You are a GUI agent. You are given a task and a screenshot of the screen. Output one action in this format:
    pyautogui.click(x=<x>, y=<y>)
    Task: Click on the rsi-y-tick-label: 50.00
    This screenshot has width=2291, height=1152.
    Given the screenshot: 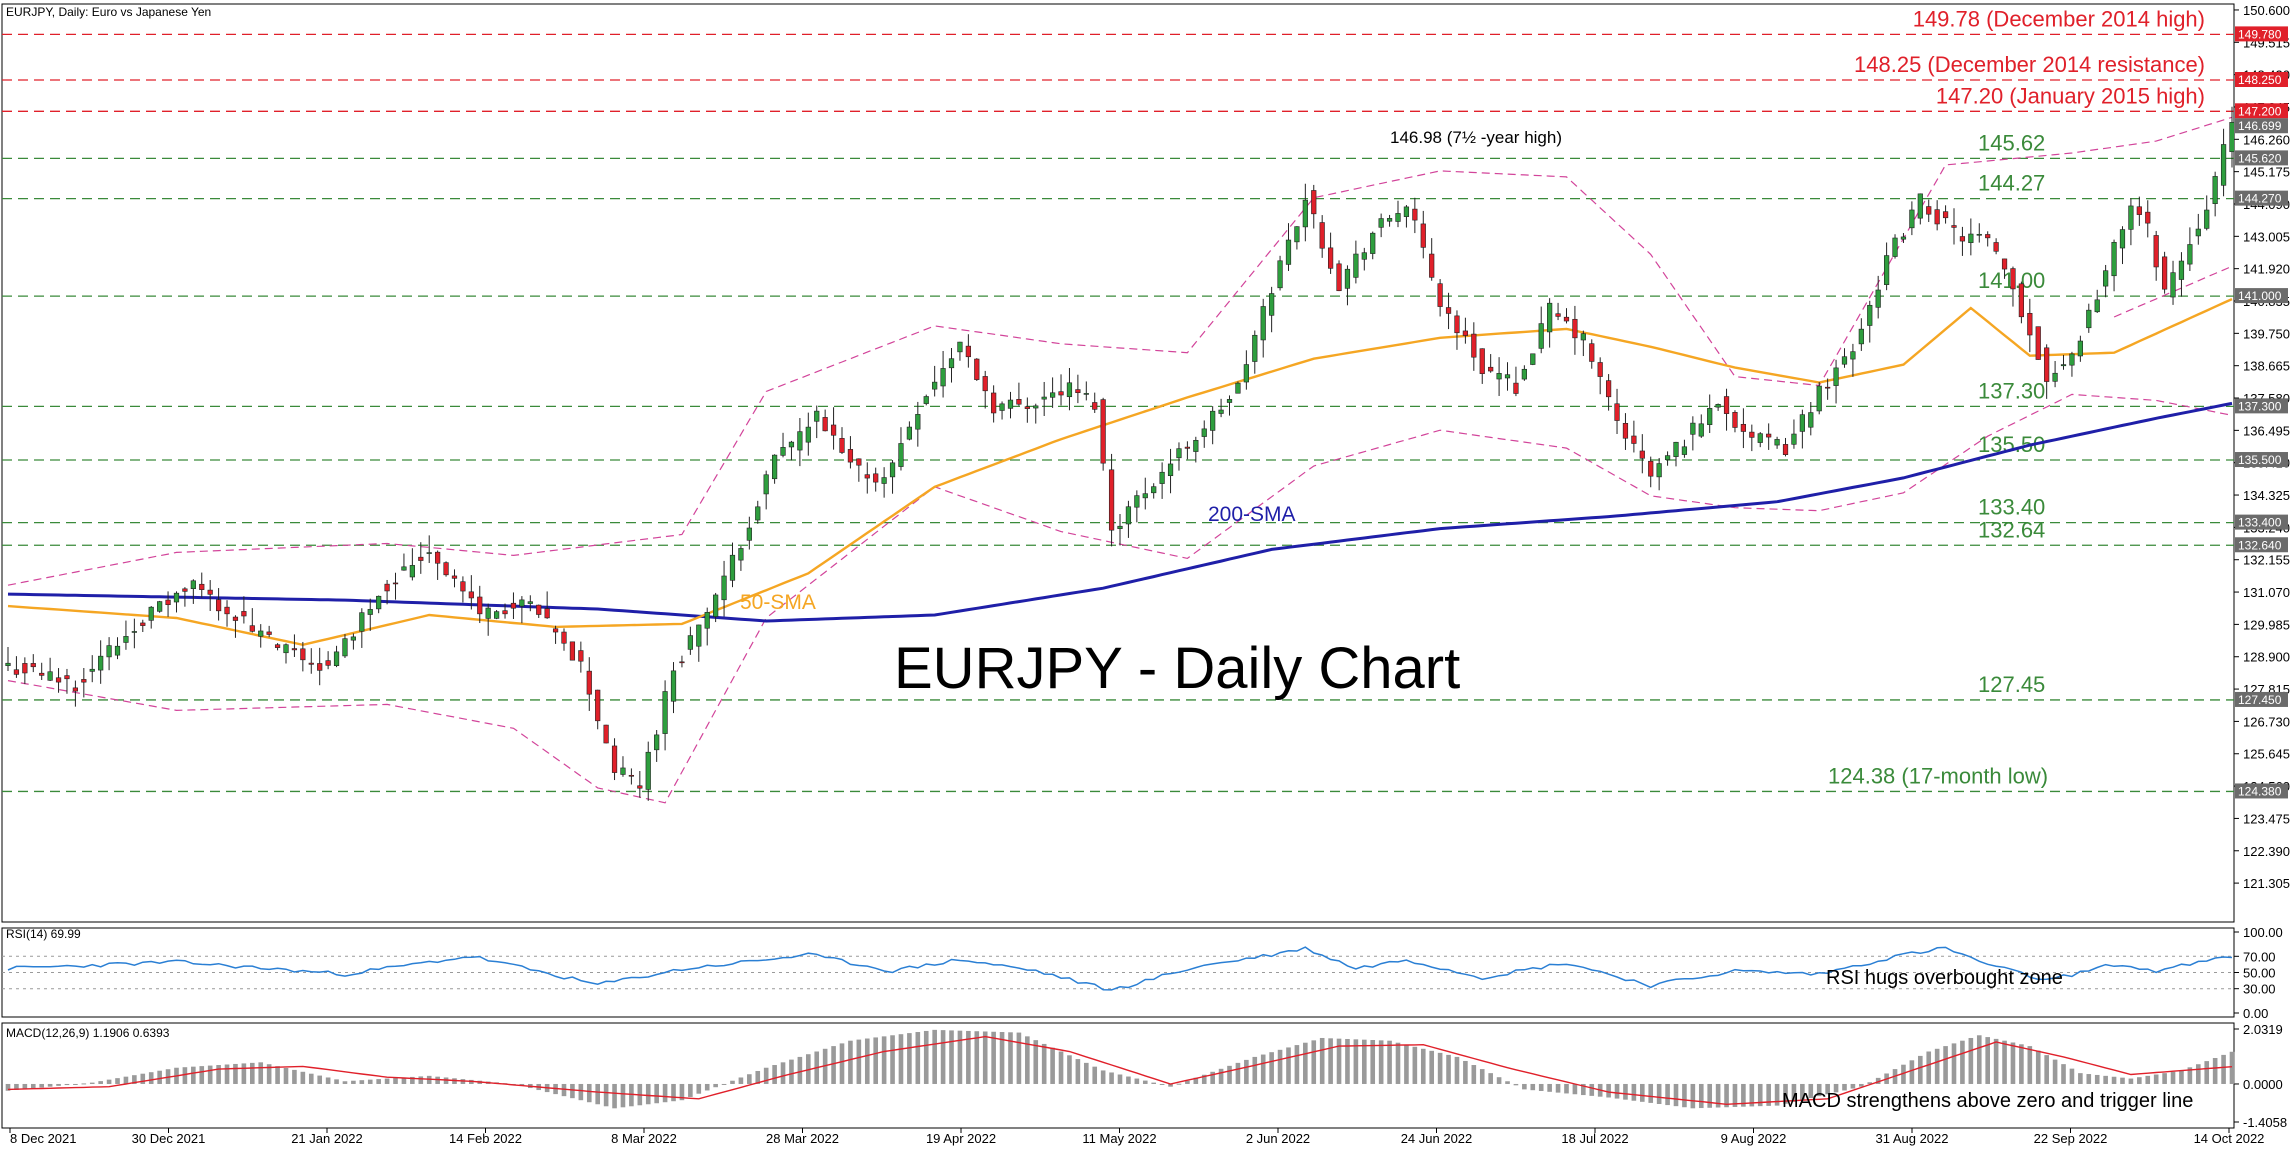 What is the action you would take?
    pyautogui.click(x=2259, y=973)
    